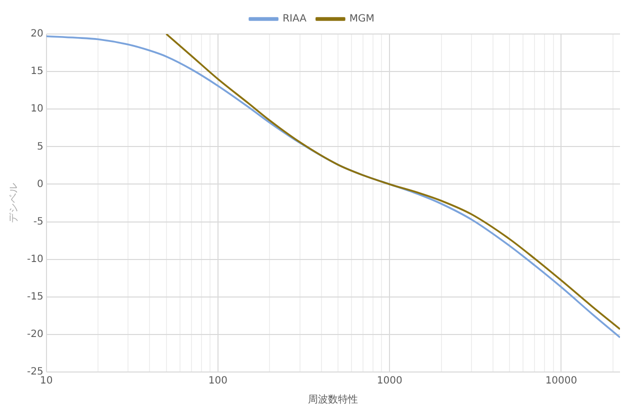 This screenshot has width=640, height=414. I want to click on y-tick-label: 5, so click(40, 146).